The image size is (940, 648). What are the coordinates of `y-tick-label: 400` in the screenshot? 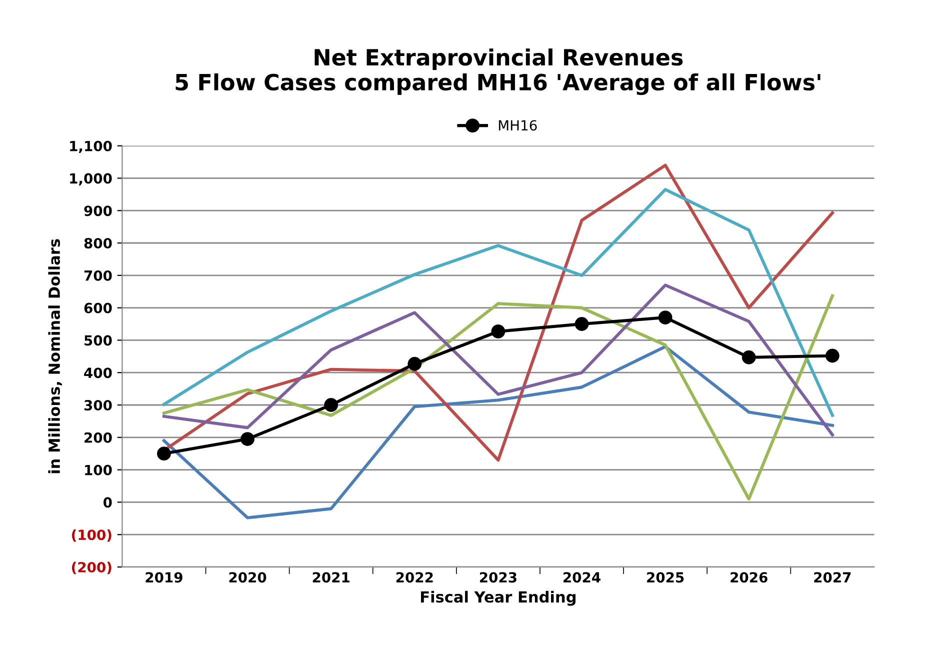 It's located at (98, 373).